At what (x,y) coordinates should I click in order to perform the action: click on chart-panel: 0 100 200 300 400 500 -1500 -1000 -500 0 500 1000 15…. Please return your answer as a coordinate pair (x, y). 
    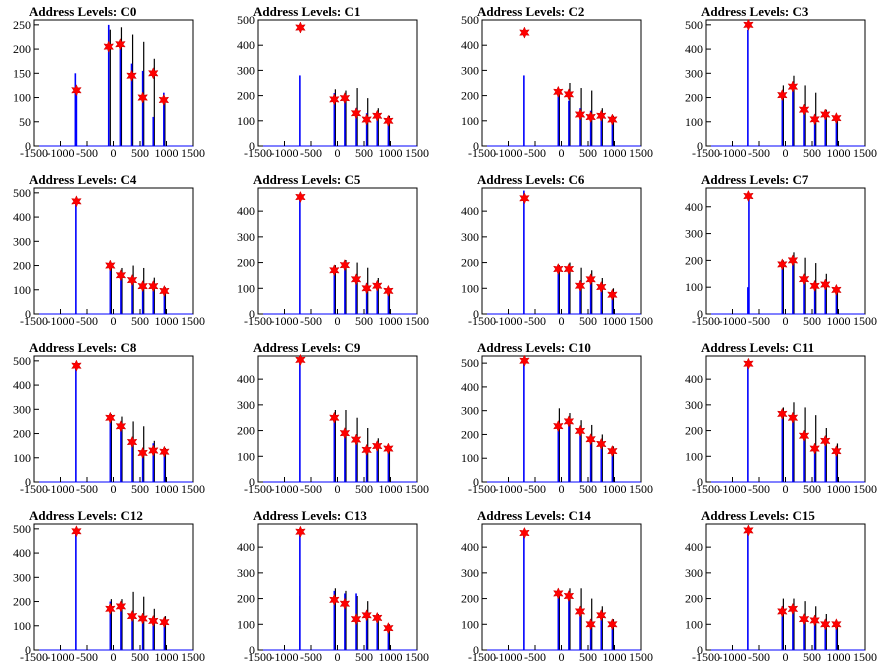
    Looking at the image, I should click on (784, 84).